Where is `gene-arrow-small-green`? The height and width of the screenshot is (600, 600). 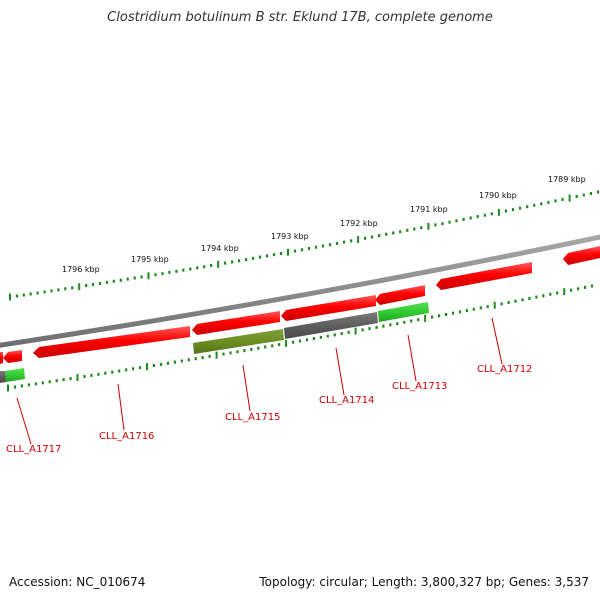
gene-arrow-small-green is located at coordinates (15, 375).